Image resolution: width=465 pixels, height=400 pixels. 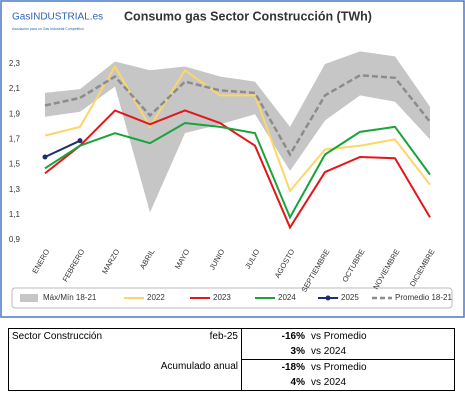 I want to click on y-tick-label: 1,1, so click(x=15, y=214).